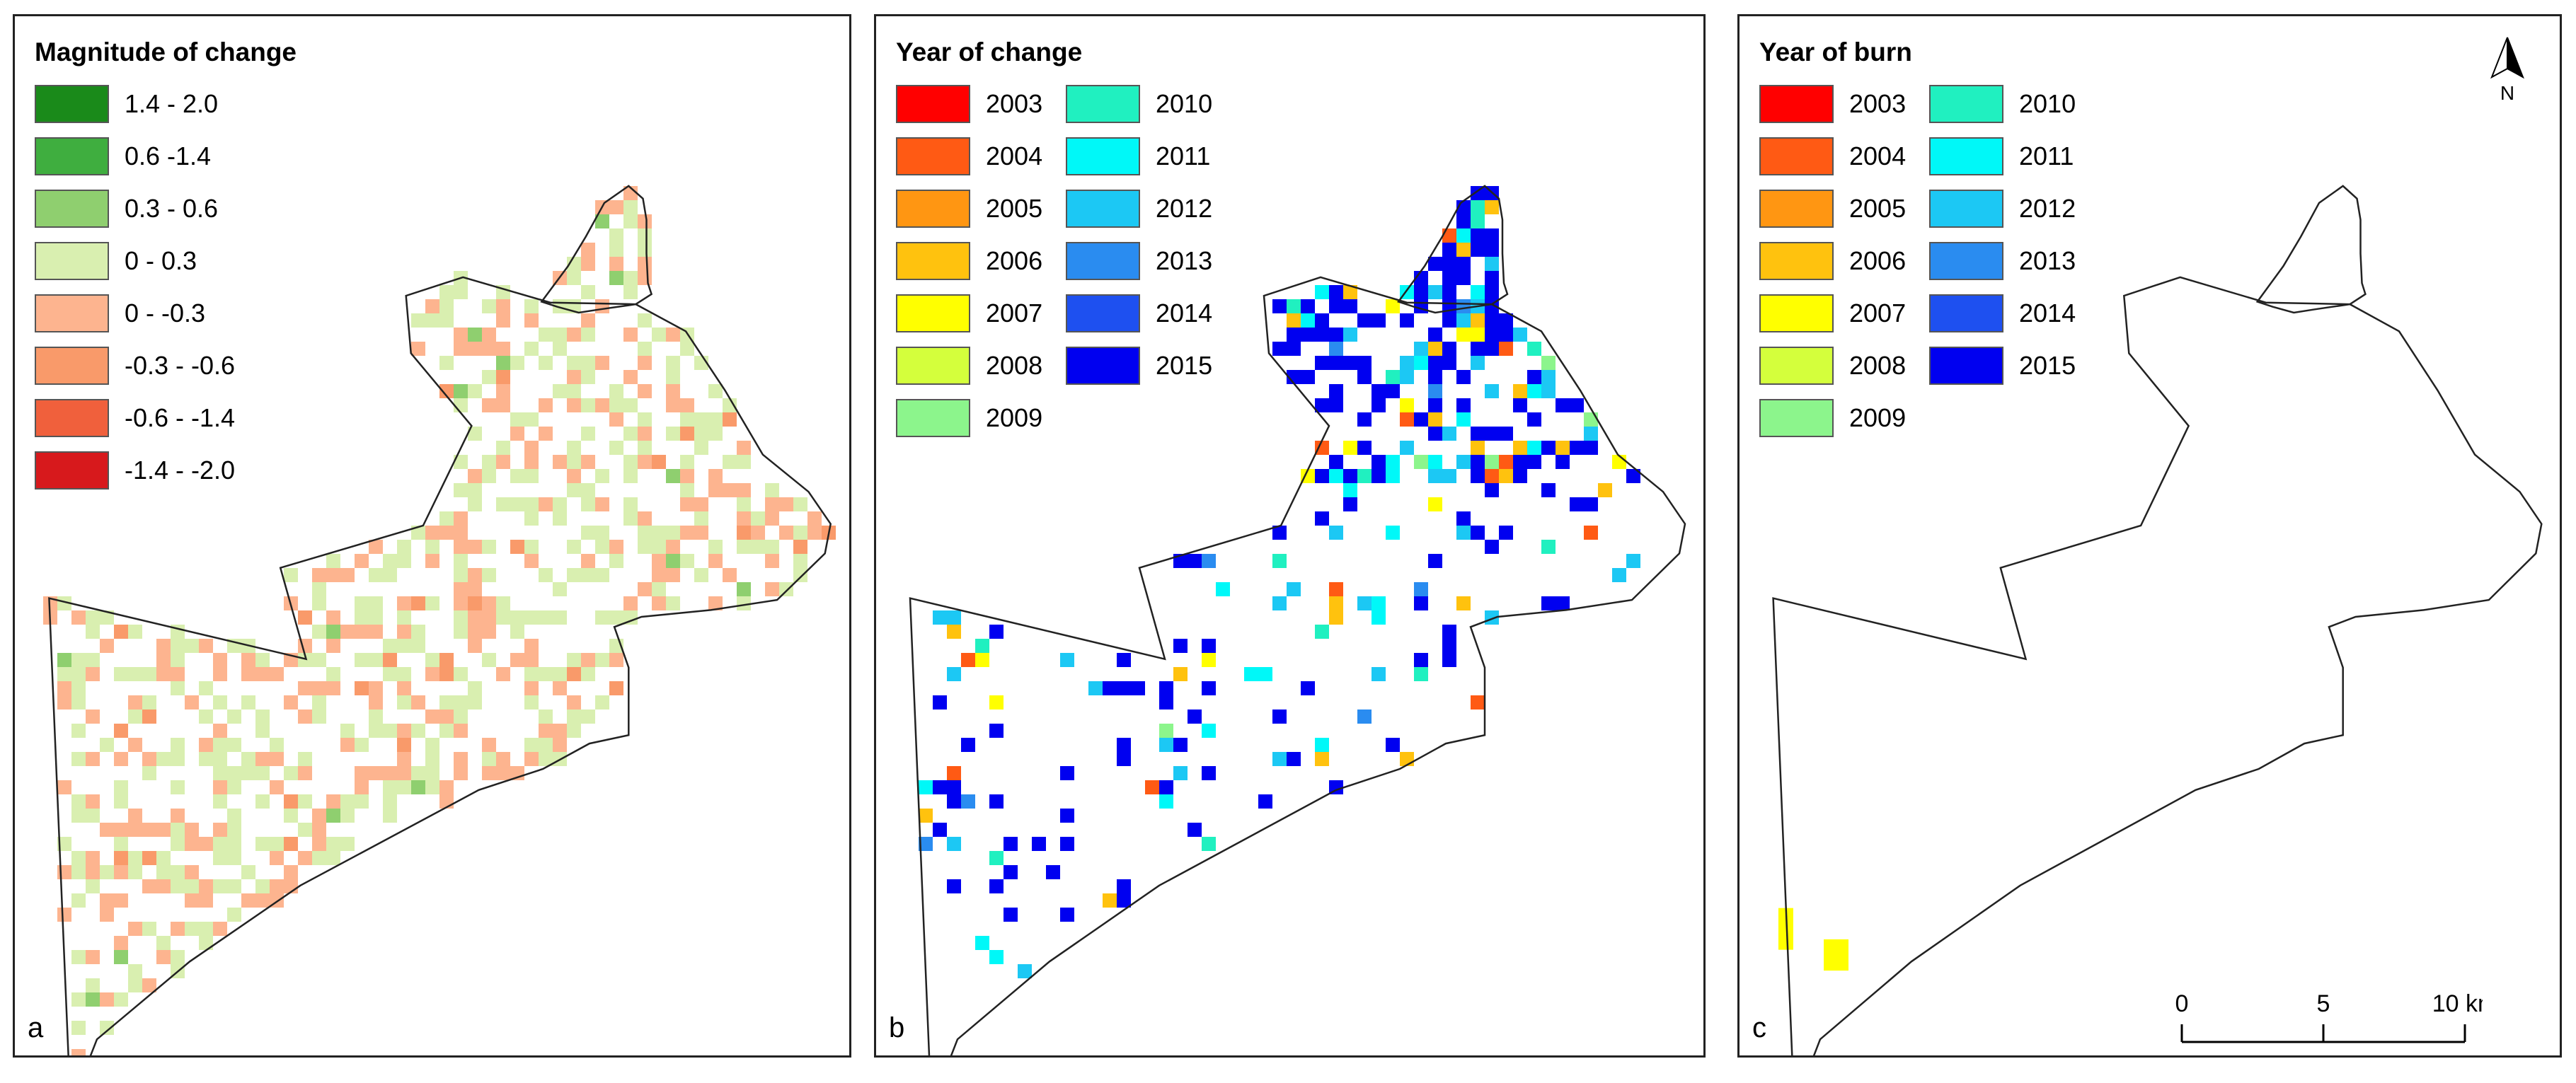 The image size is (2576, 1083). Describe the element at coordinates (161, 260) in the screenshot. I see `legend-label: 0 - 0.3` at that location.